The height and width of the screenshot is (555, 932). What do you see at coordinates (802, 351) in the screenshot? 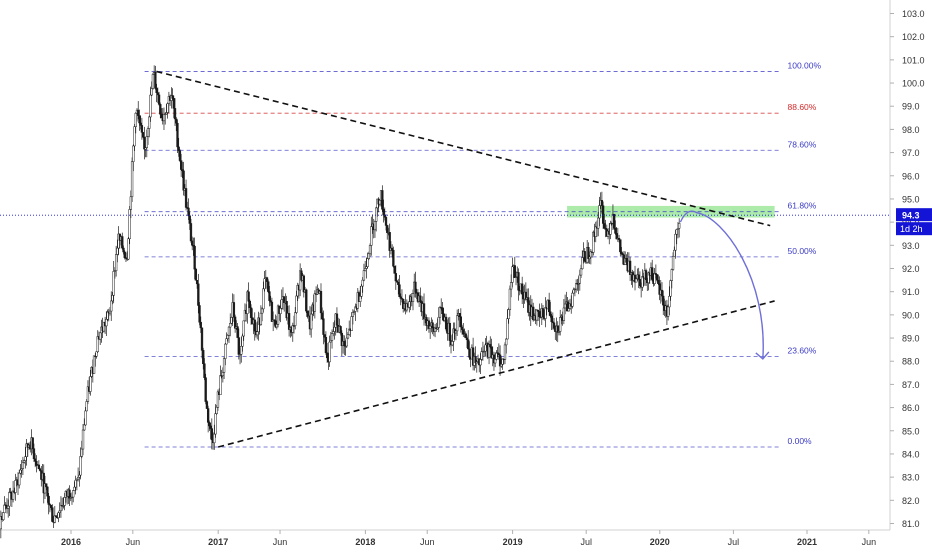
I see `fib-level-label: 23.60%` at bounding box center [802, 351].